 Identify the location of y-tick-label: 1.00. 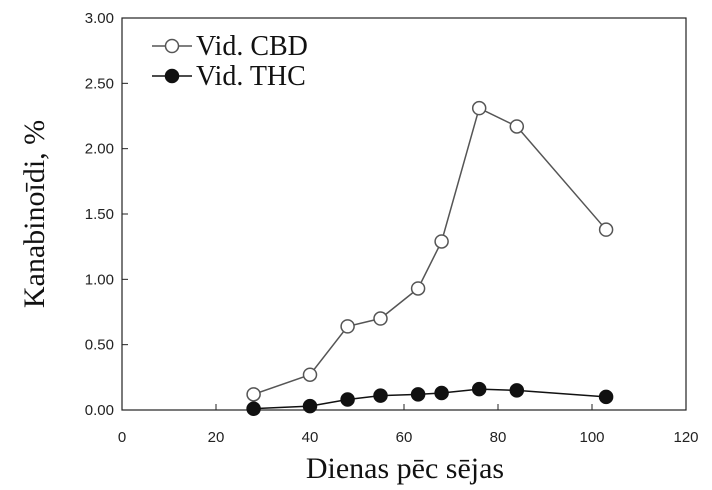
(99, 279).